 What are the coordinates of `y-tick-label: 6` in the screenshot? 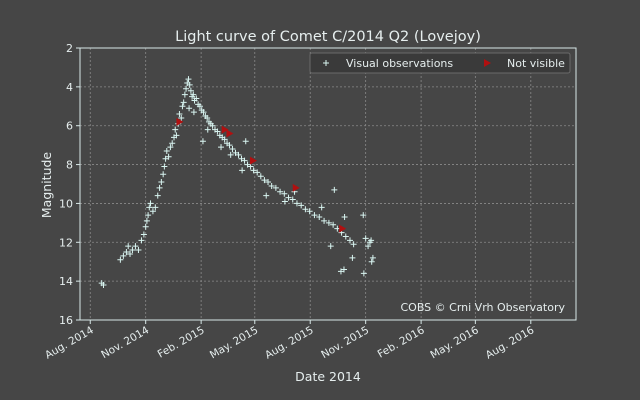 It's located at (69, 126).